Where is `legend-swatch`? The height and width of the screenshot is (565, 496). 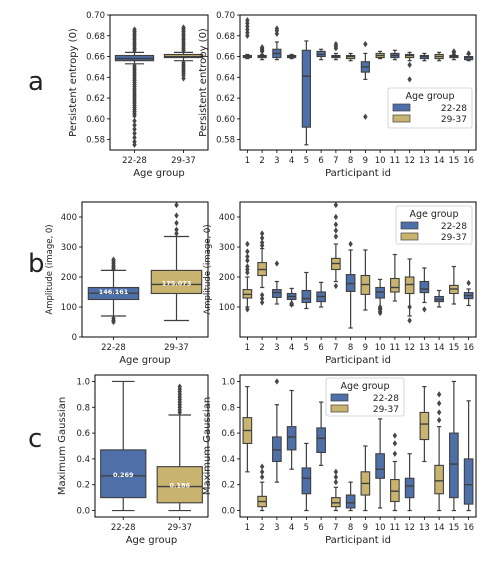 legend-swatch is located at coordinates (339, 397).